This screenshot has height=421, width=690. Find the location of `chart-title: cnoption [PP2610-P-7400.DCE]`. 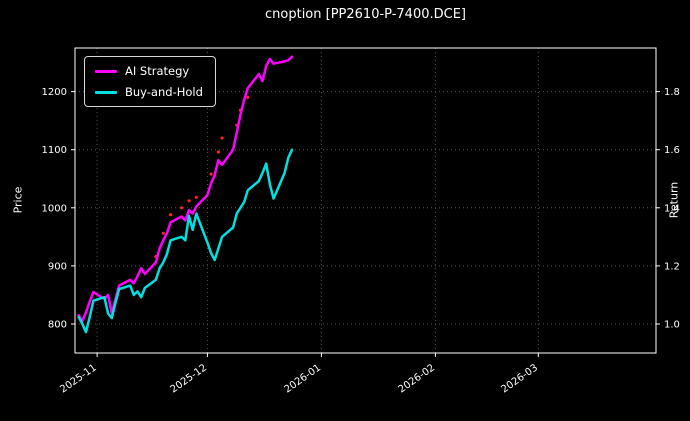

chart-title: cnoption [PP2610-P-7400.DCE] is located at coordinates (365, 14).